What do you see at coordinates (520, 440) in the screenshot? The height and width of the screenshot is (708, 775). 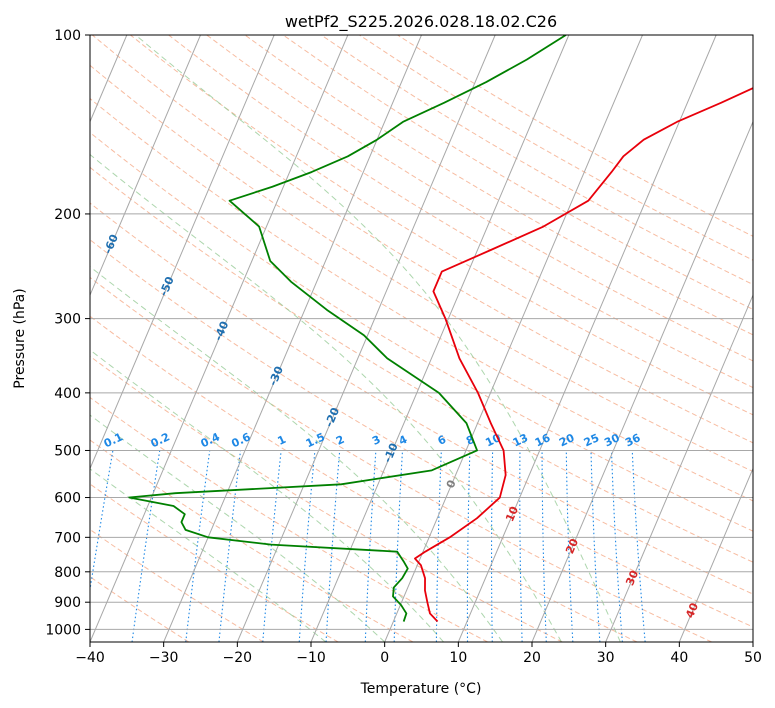 I see `mixing-ratio-label: 13` at bounding box center [520, 440].